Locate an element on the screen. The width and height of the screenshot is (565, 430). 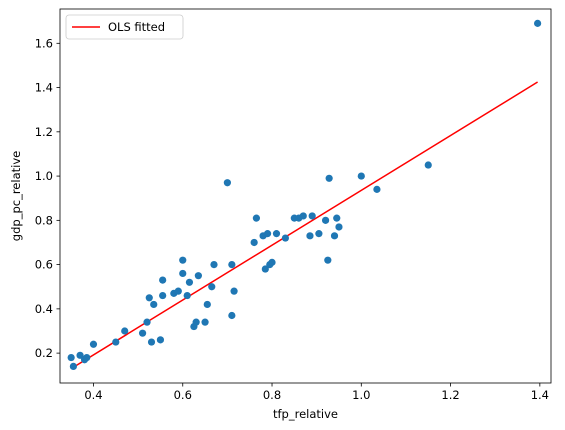
y-tick-label: 1.6 is located at coordinates (44, 43).